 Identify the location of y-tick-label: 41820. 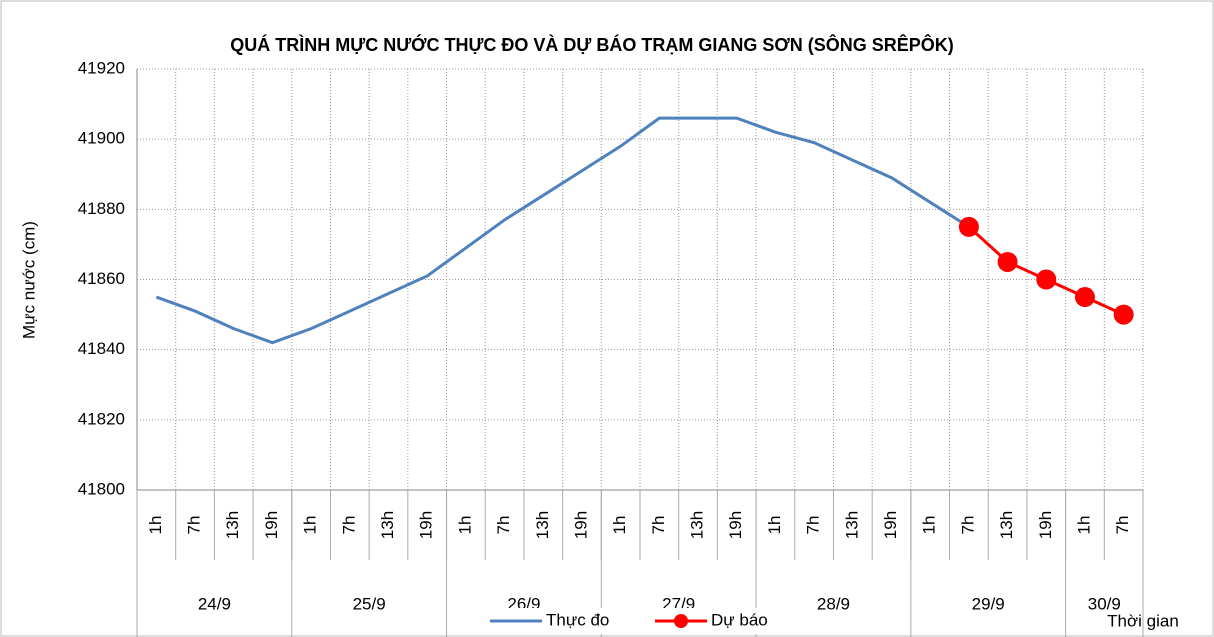
(101, 418).